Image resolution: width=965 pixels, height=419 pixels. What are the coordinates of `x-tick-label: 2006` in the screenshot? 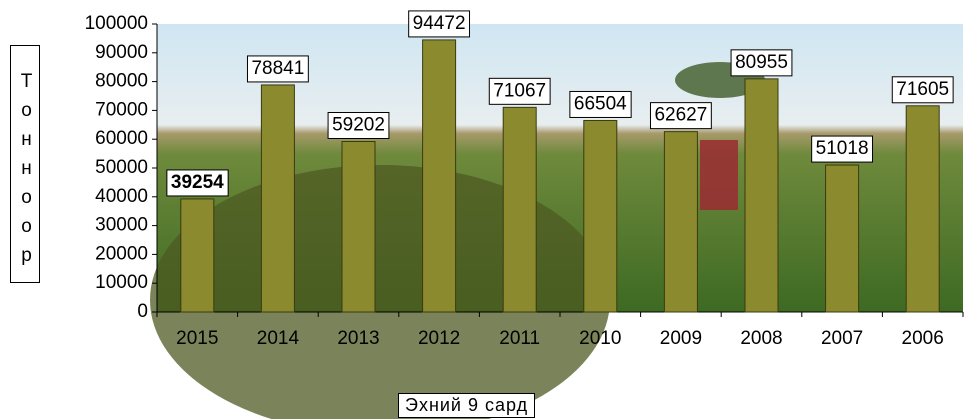 It's located at (923, 338).